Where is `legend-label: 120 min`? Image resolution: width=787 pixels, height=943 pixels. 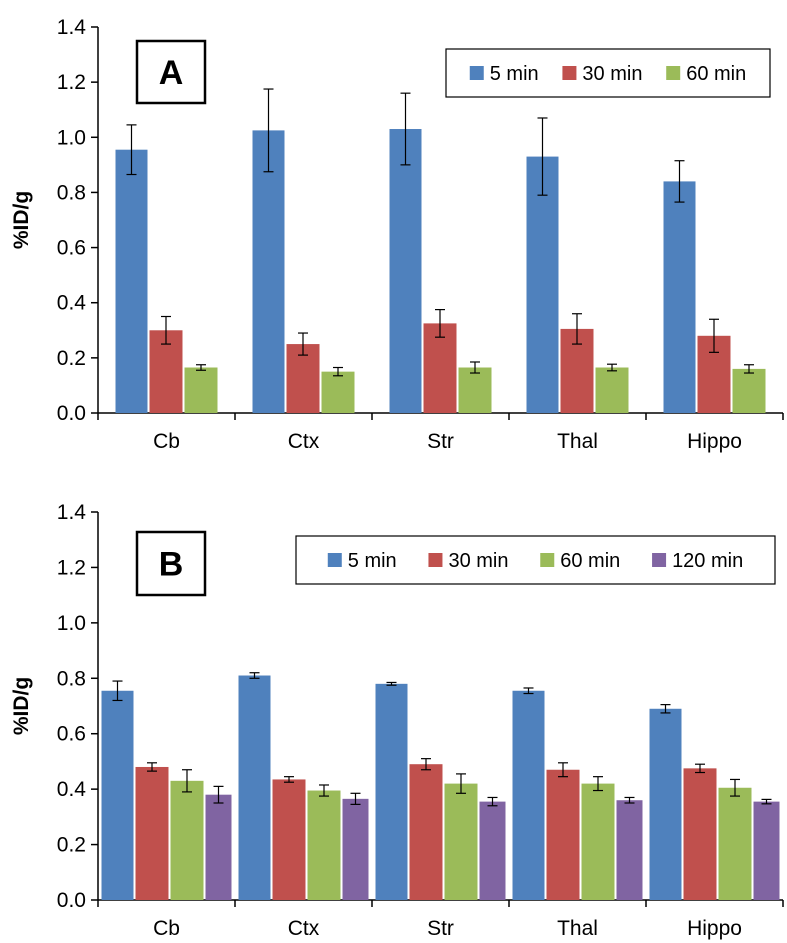 legend-label: 120 min is located at coordinates (707, 561).